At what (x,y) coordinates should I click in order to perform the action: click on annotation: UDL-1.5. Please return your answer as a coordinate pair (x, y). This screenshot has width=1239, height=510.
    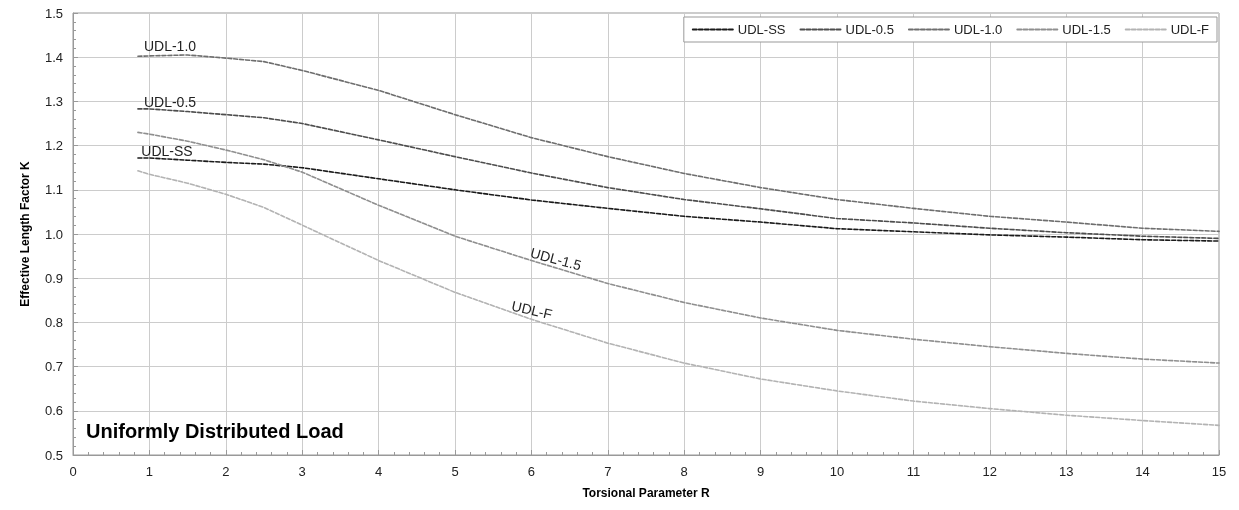
    Looking at the image, I should click on (556, 259).